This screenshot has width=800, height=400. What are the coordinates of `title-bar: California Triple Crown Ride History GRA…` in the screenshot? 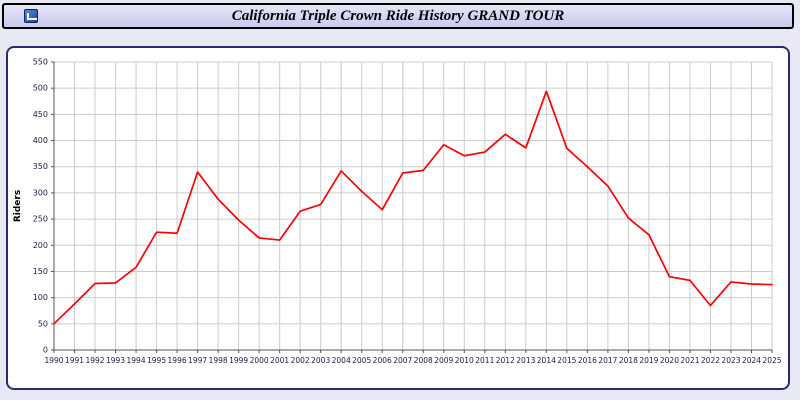 It's located at (398, 16).